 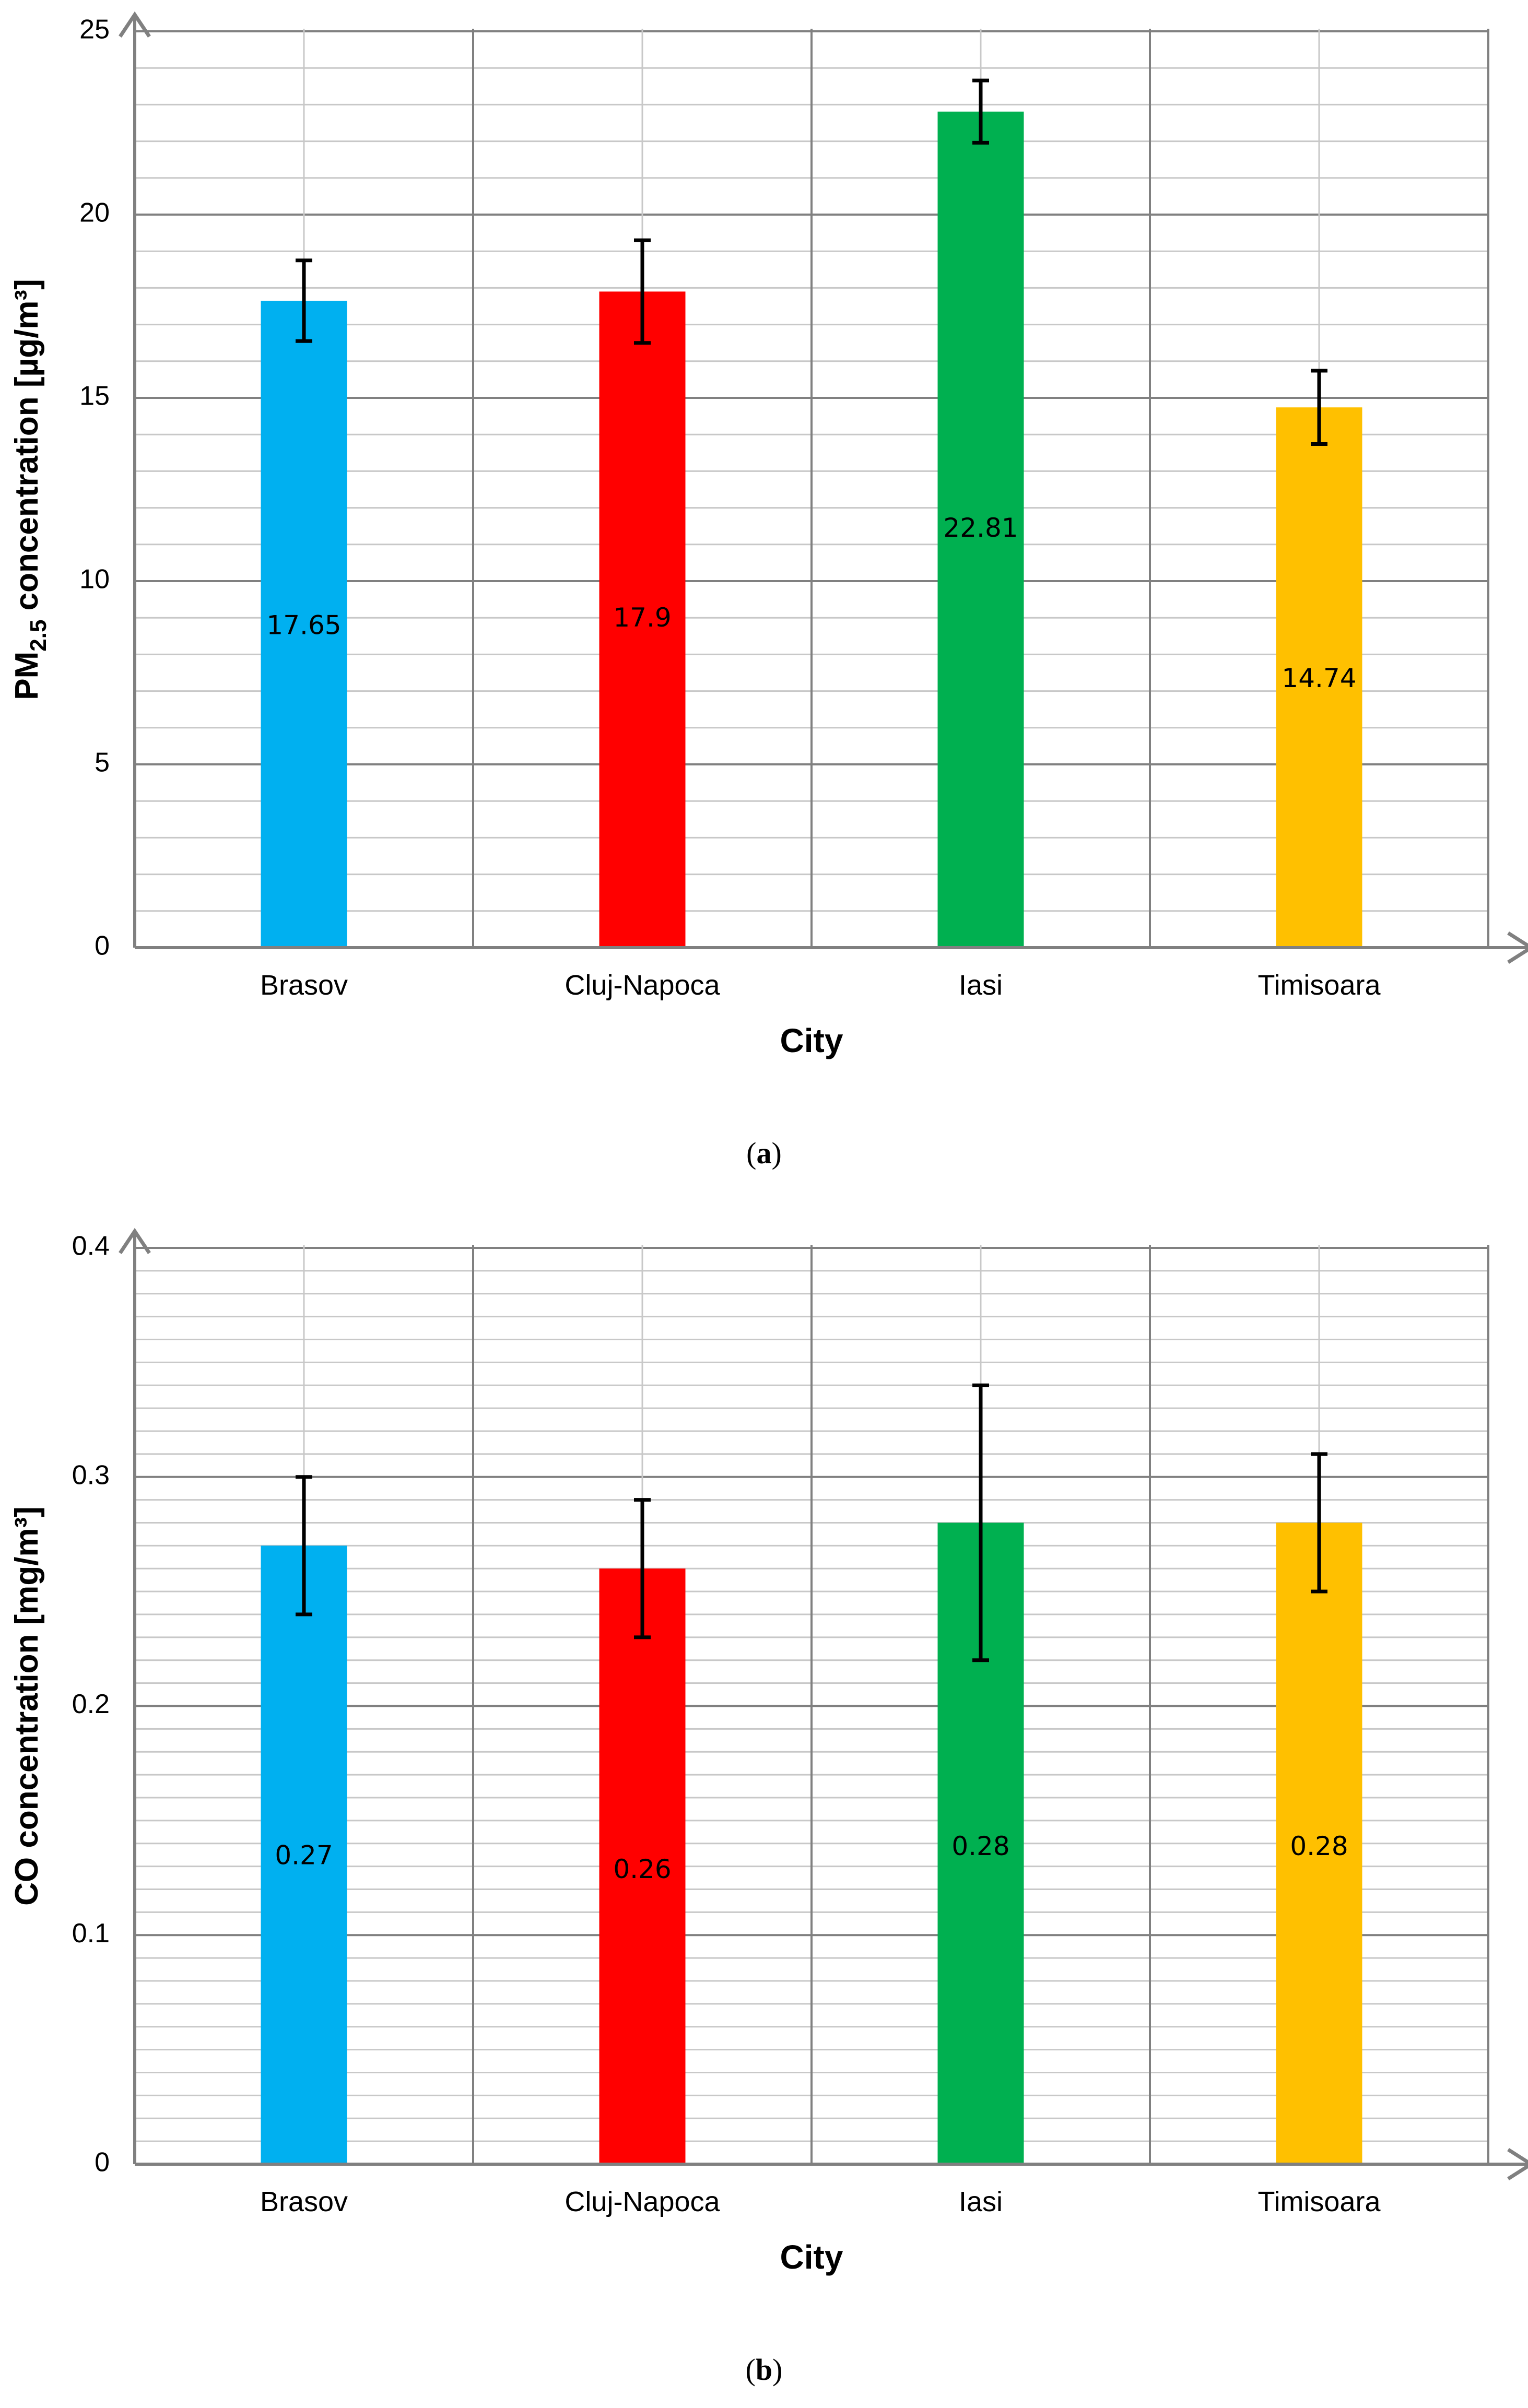 I want to click on y-tick-label: 20, so click(x=94, y=213).